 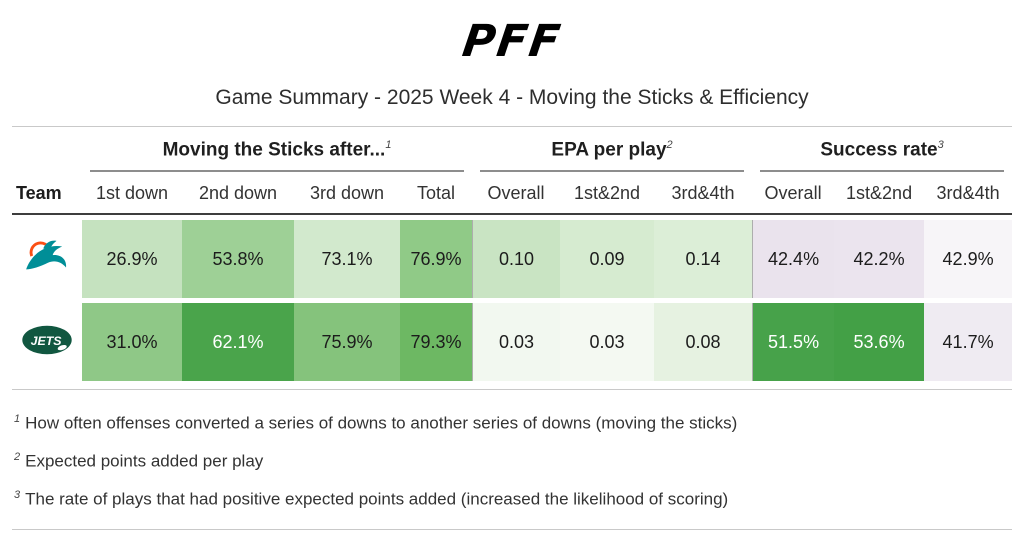 I want to click on column-header-sr-3rd4th: 3rd&4th, so click(x=968, y=194).